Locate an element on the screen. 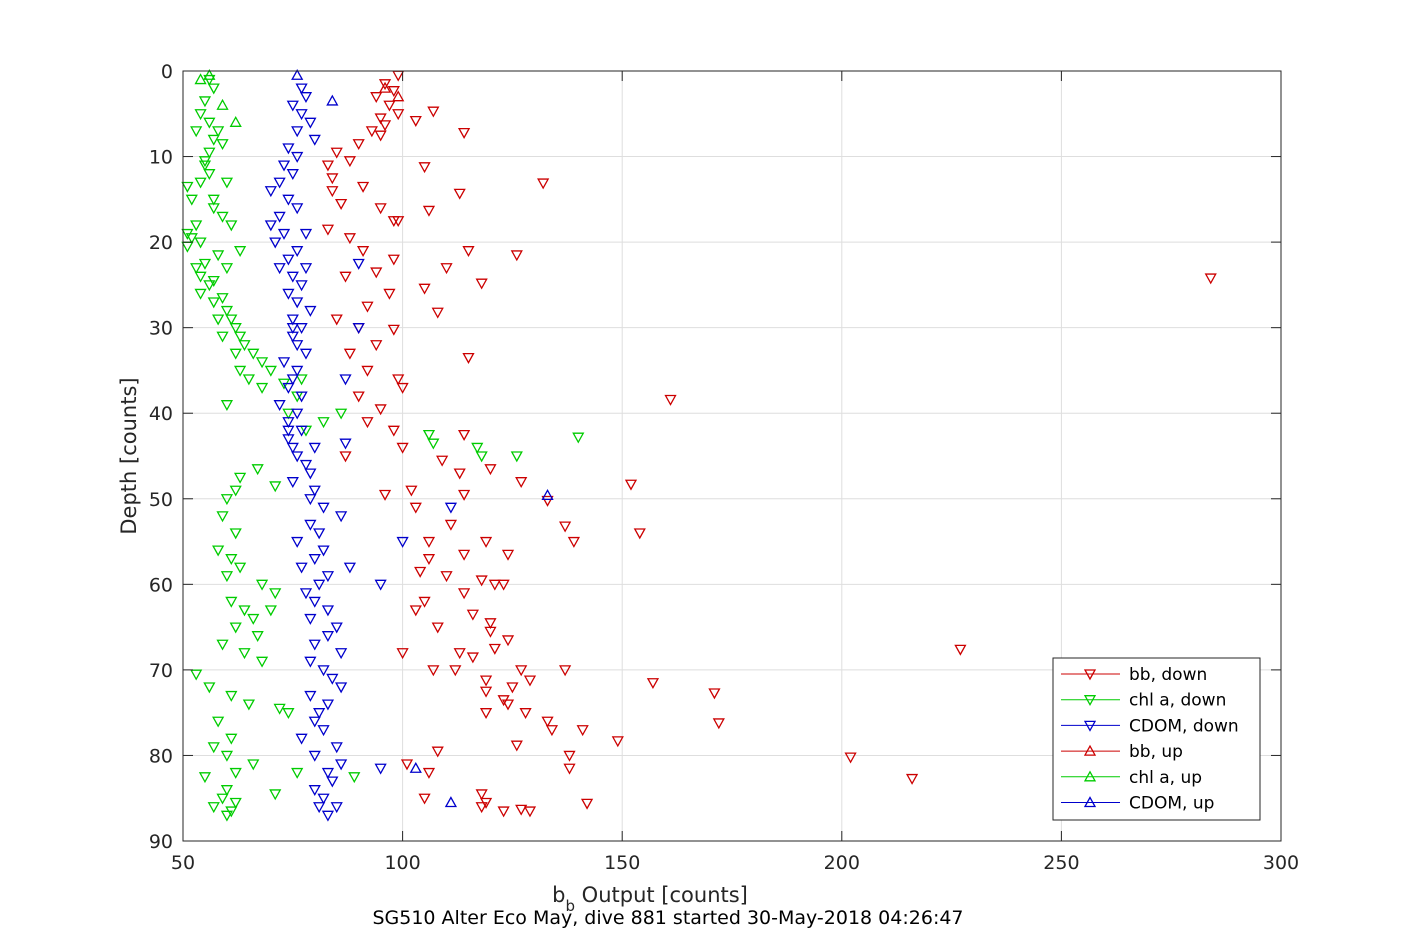 This screenshot has width=1417, height=945. x-tick-label: 150 is located at coordinates (622, 863).